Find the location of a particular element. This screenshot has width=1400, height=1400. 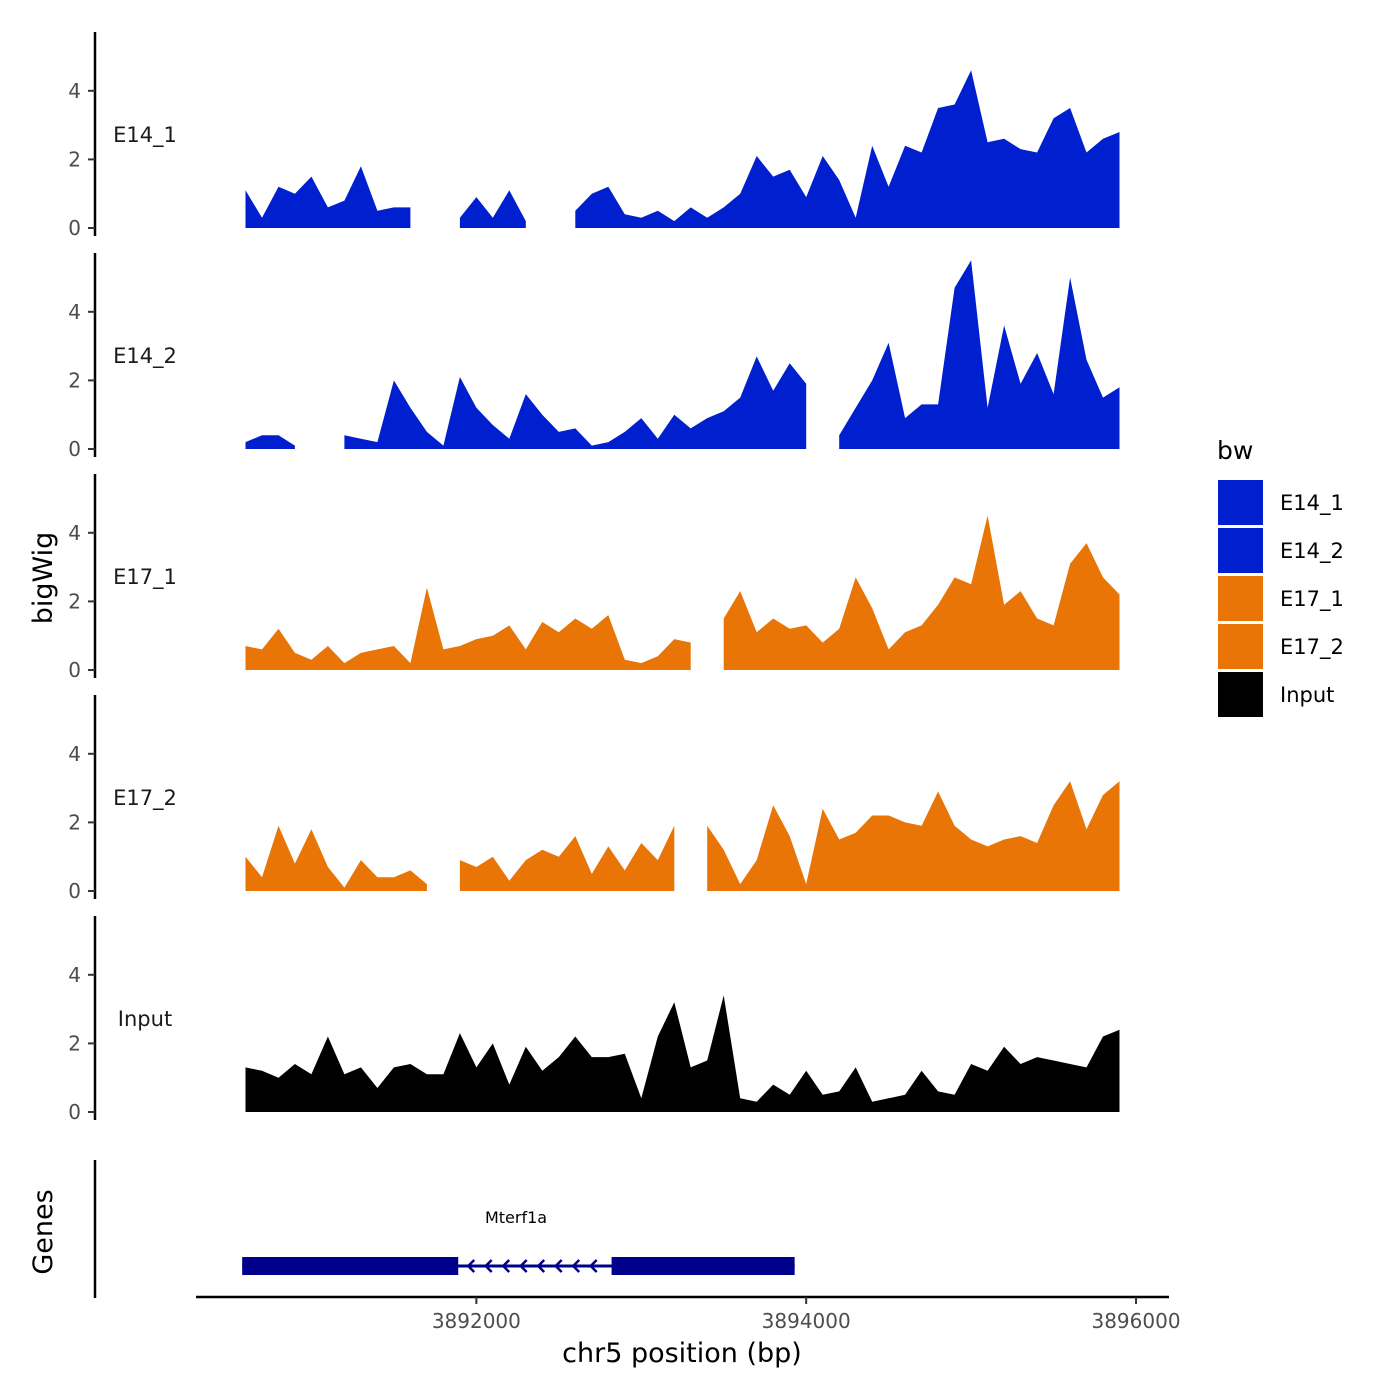

track-E14_1: 0 2 4 E14_1 is located at coordinates (594, 136).